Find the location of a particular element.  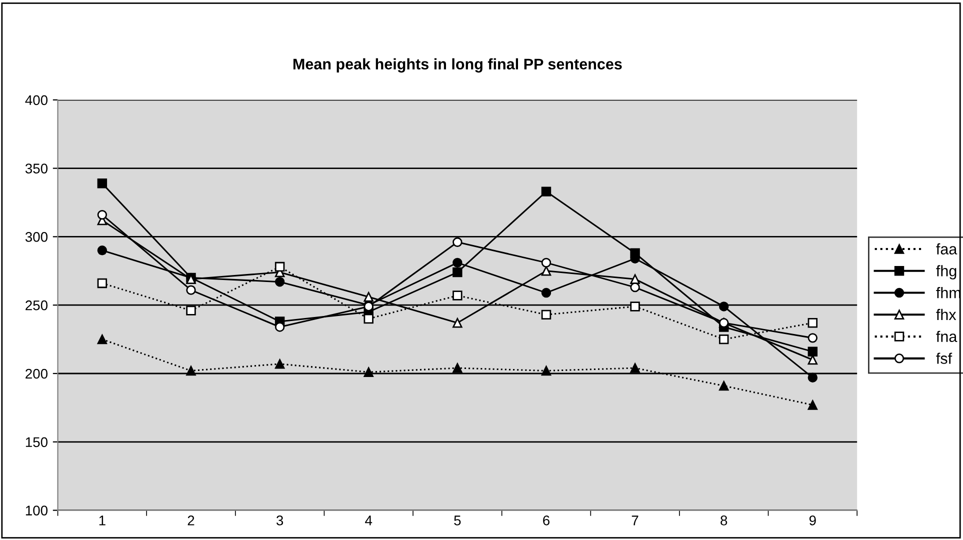

x-tick-label: 4 is located at coordinates (368, 521).